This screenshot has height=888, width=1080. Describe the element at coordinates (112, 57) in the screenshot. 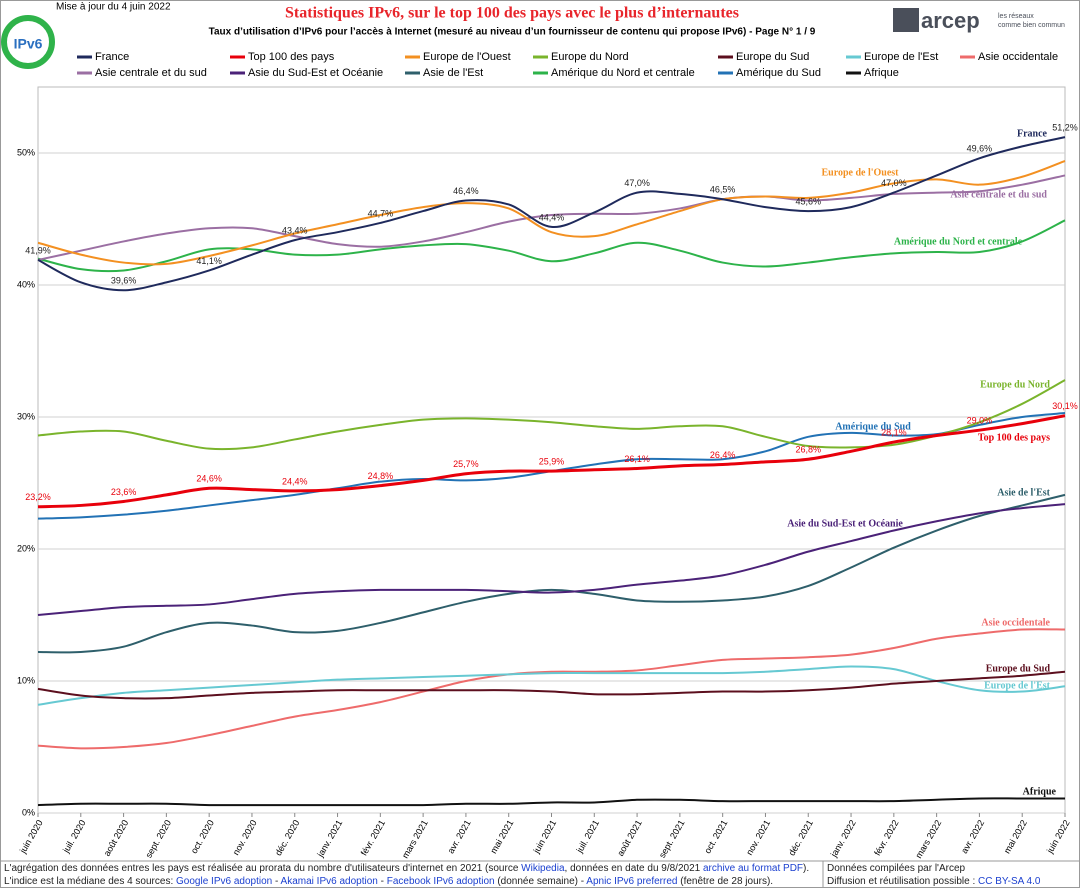

I see `legend-label: France` at that location.